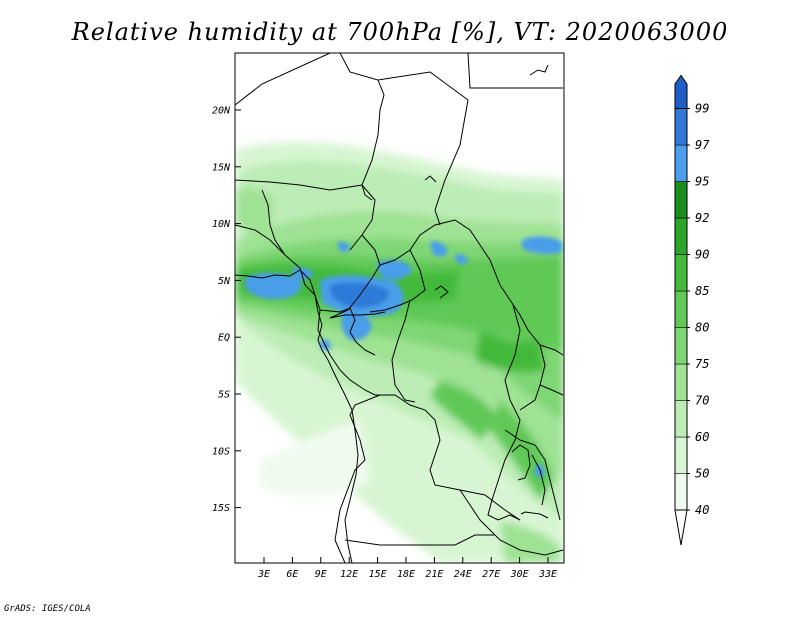 The width and height of the screenshot is (800, 618). Describe the element at coordinates (702, 364) in the screenshot. I see `colorbar-label: 75` at that location.